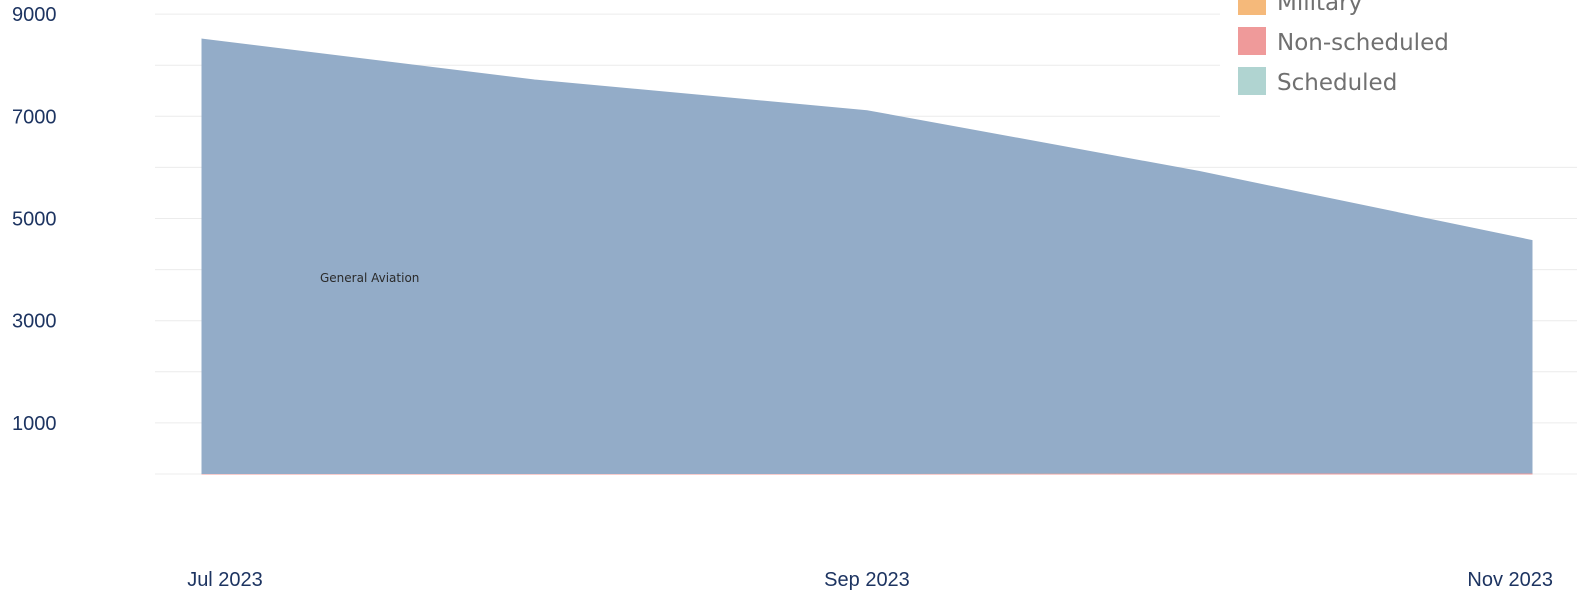 This screenshot has width=1577, height=595. What do you see at coordinates (34, 424) in the screenshot?
I see `y-tick-label: 1000` at bounding box center [34, 424].